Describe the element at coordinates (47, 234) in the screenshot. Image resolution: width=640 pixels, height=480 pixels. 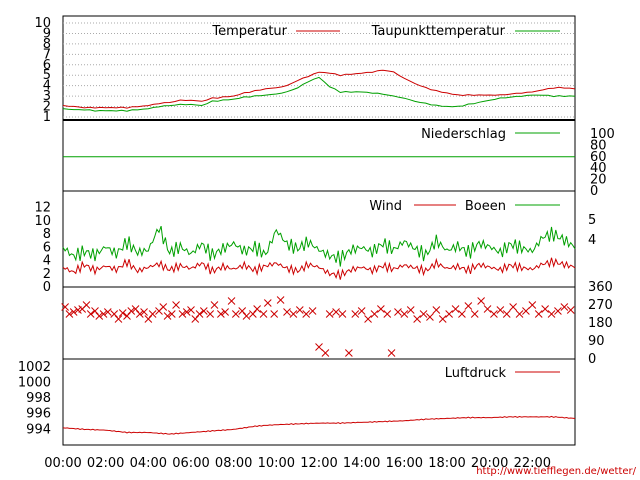
I see `y-tick-label-wind: 8` at that location.